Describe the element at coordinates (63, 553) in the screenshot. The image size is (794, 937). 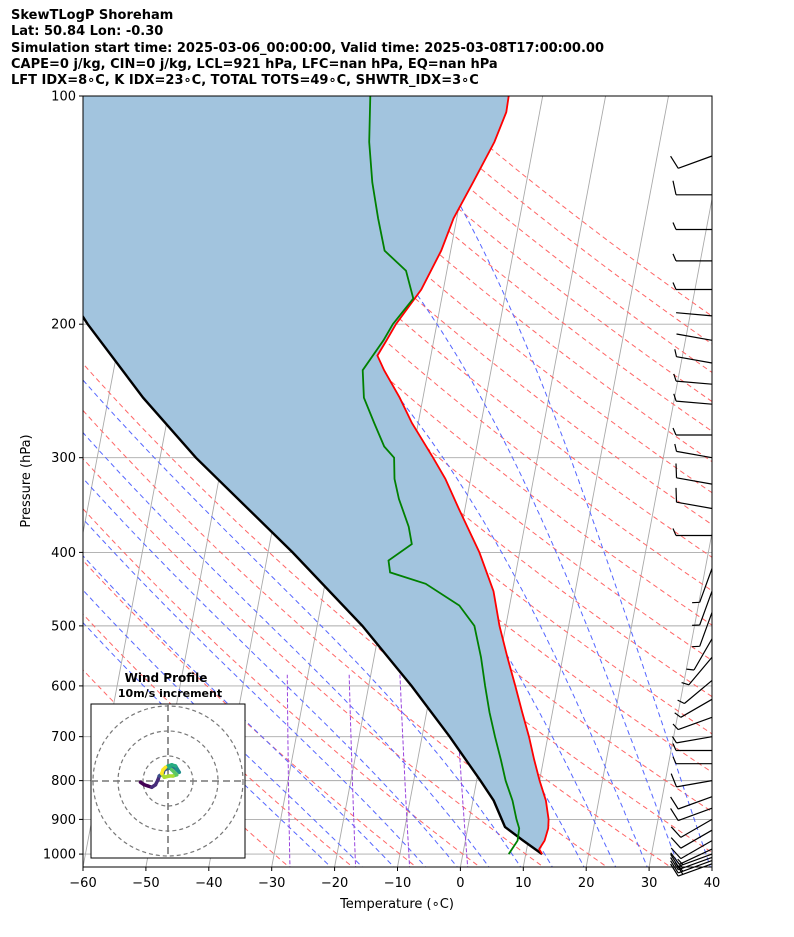
I see `y-tick-label: 400` at that location.